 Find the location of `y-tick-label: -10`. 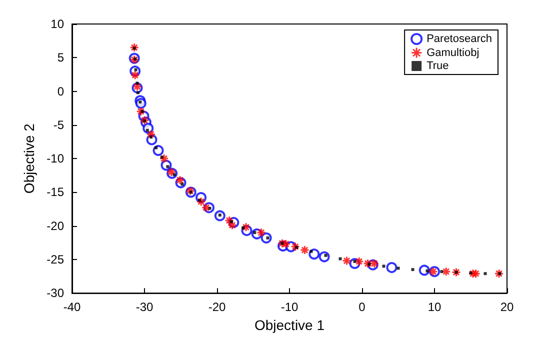

y-tick-label: -10 is located at coordinates (55, 159).